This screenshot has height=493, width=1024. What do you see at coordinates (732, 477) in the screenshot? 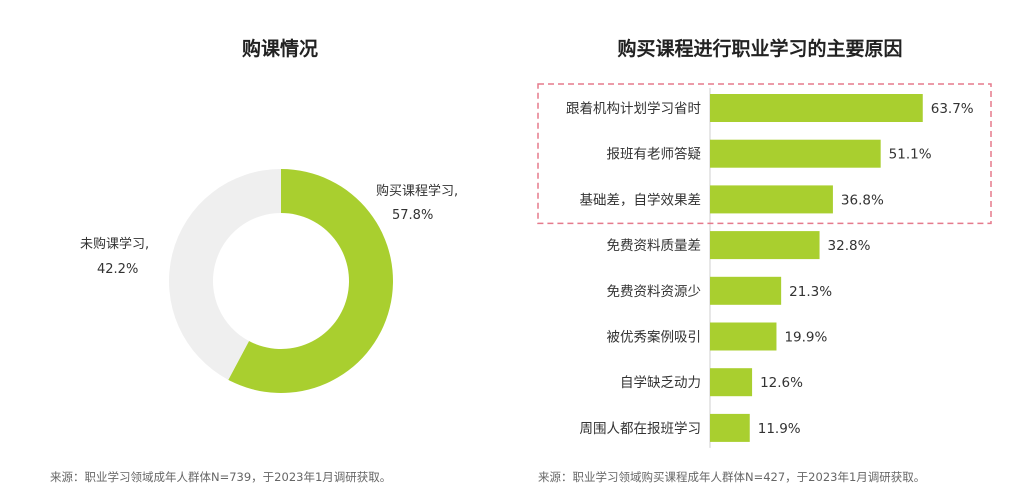
I see `bar-source-note: 来源：职业学习领域购买课程成年人群体N=427，于2023年1月调研获取。` at bounding box center [732, 477].